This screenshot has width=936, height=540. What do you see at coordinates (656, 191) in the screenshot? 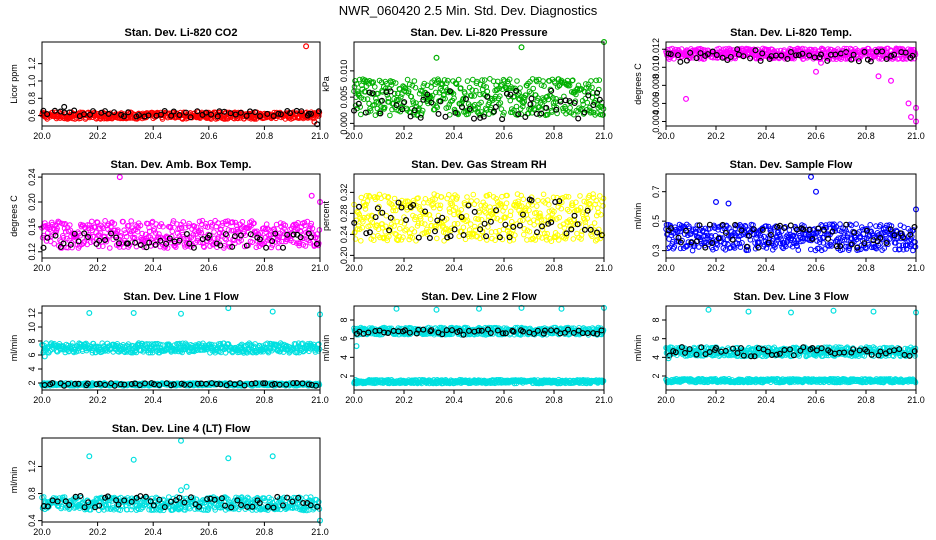
I see `y-tick-label: 0.7` at bounding box center [656, 191].